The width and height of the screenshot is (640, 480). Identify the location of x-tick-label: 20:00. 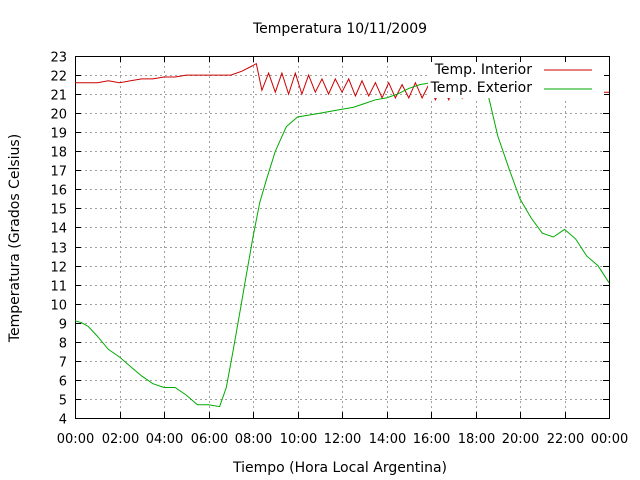
(520, 439).